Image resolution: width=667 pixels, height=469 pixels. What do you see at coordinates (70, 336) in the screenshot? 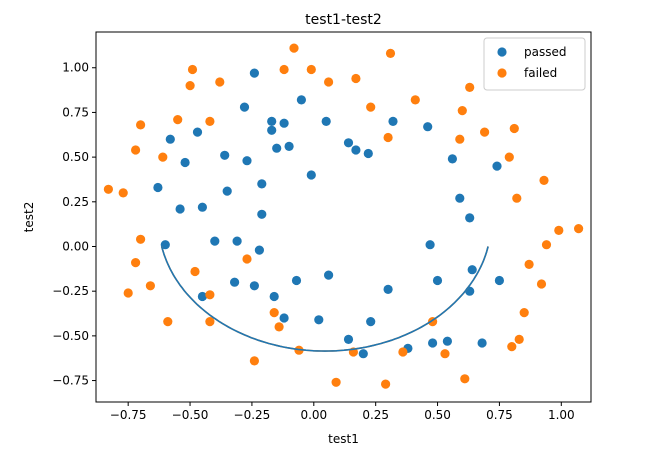
I see `y-tick-label: −0.50` at bounding box center [70, 336].